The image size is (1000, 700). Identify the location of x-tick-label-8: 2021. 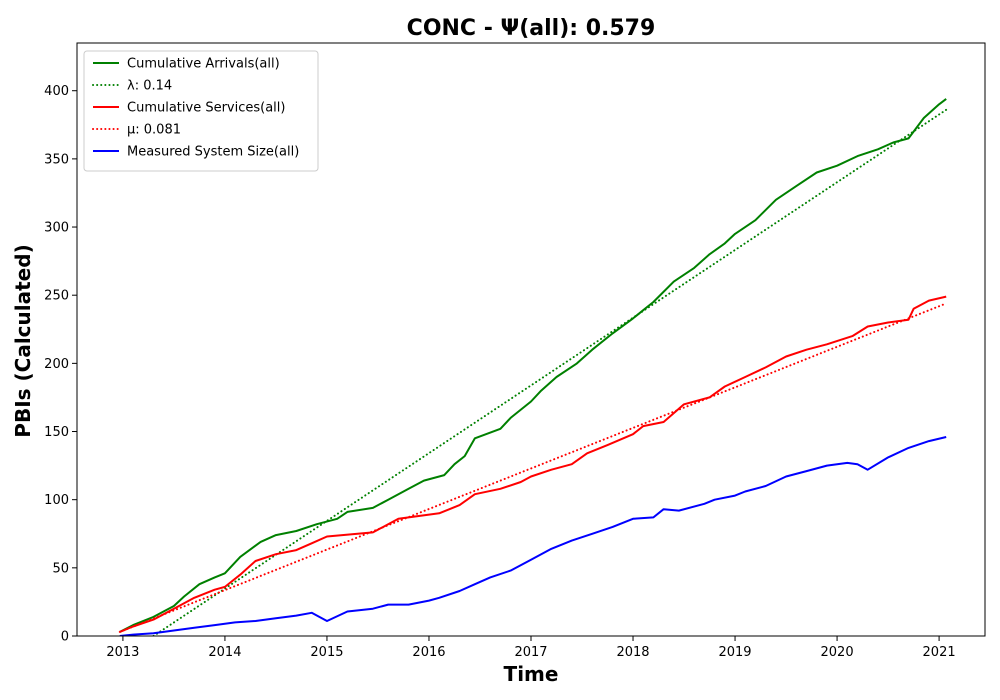
(939, 652).